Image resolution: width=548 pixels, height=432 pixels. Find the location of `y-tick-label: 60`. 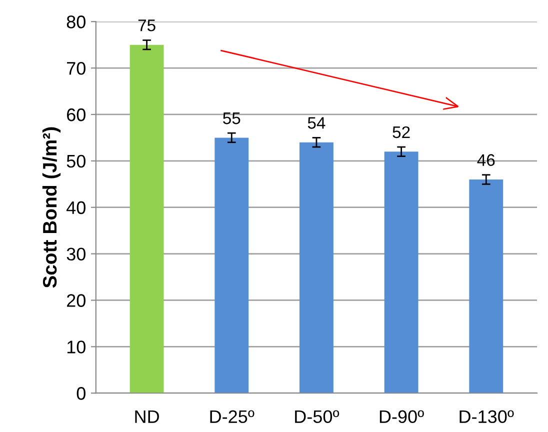

y-tick-label: 60 is located at coordinates (76, 115).